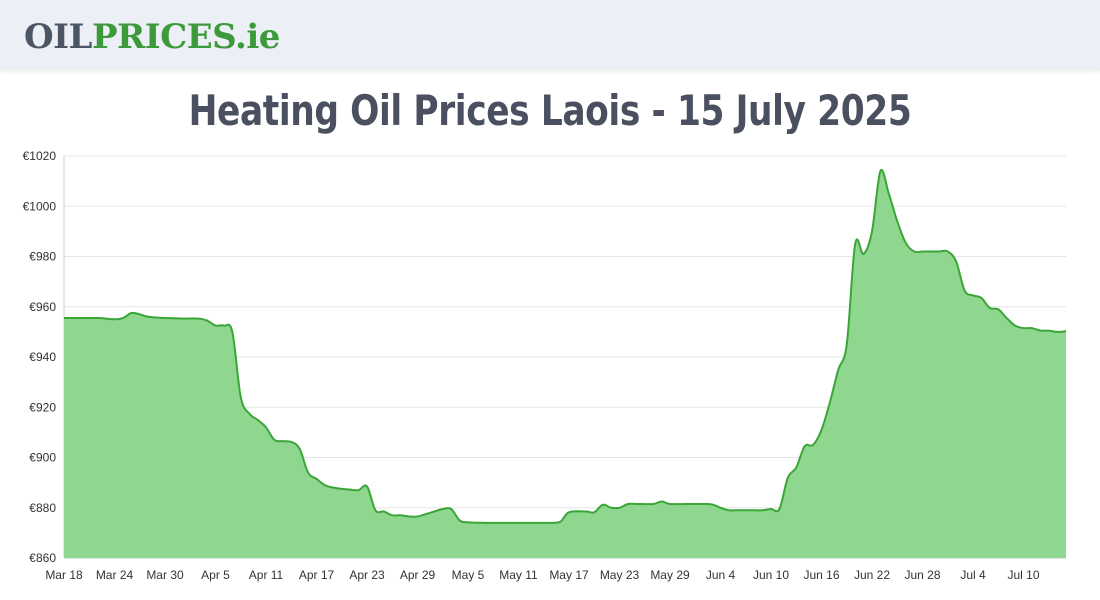 Image resolution: width=1100 pixels, height=600 pixels. What do you see at coordinates (42, 558) in the screenshot?
I see `y-tick-label: €860` at bounding box center [42, 558].